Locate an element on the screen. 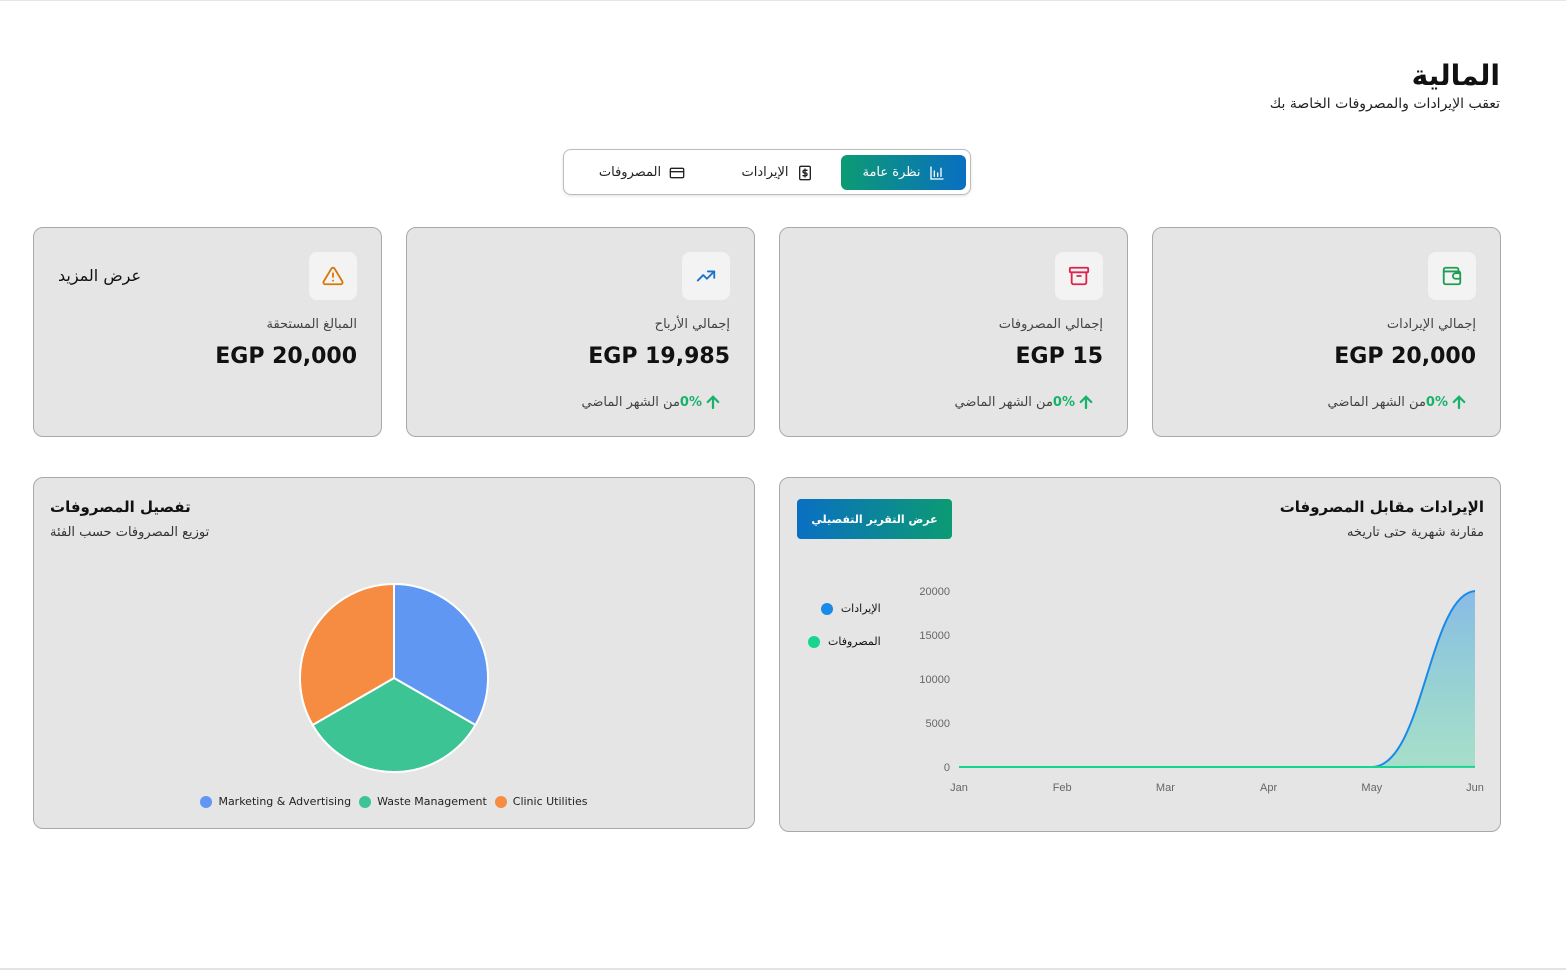 This screenshot has height=973, width=1566. wallet-icon is located at coordinates (1452, 276).